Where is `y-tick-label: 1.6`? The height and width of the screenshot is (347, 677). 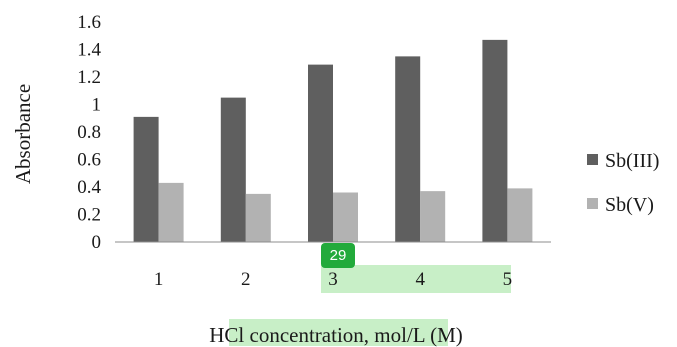
y-tick-label: 1.6 is located at coordinates (89, 22).